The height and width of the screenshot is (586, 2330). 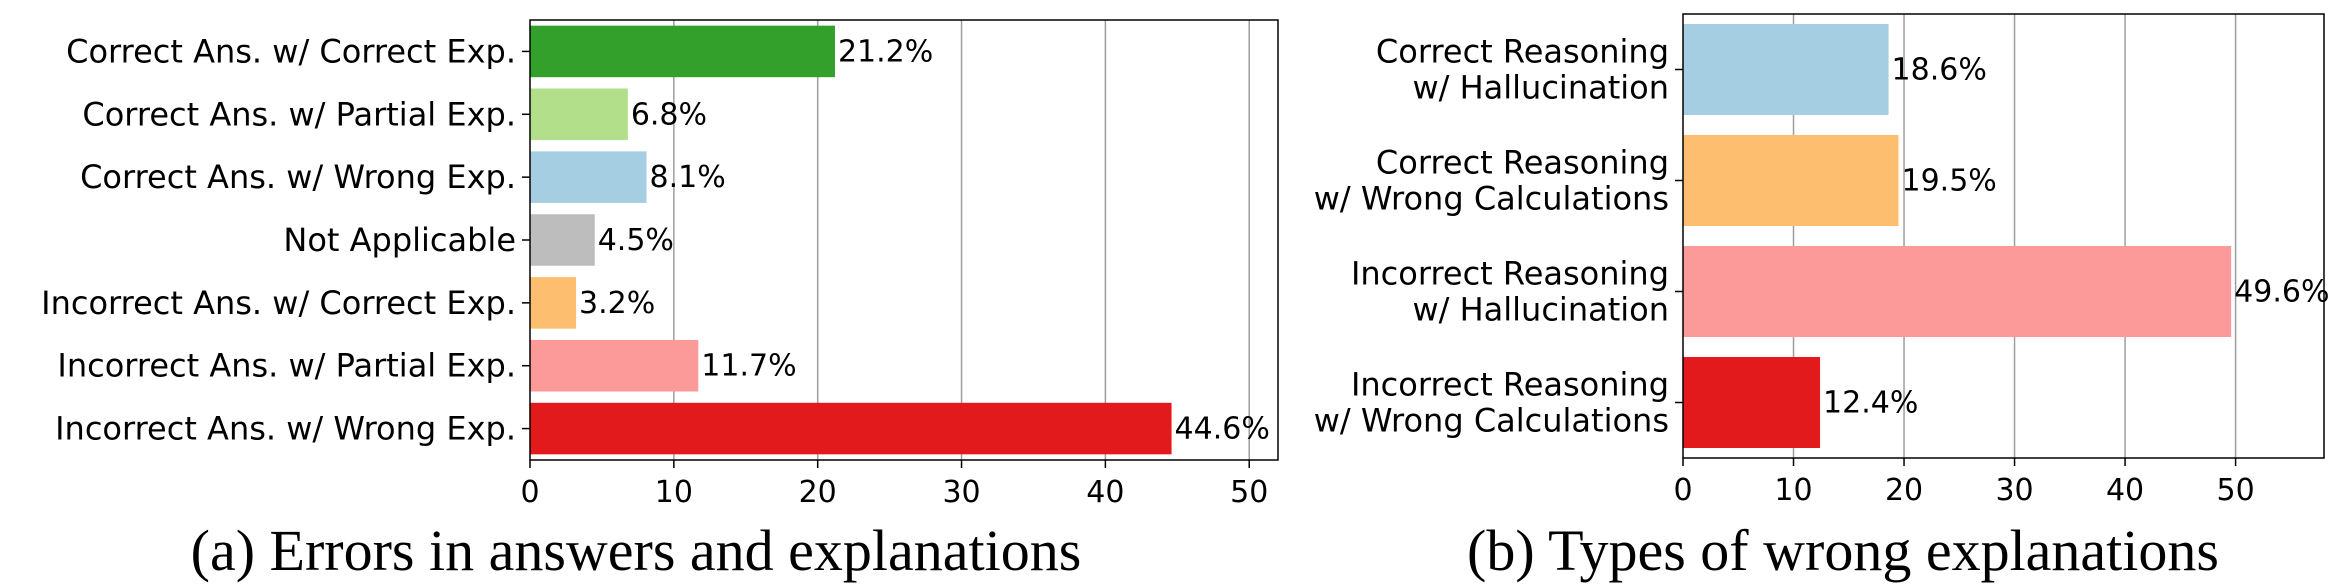 What do you see at coordinates (669, 114) in the screenshot?
I see `data-label: 6.8%` at bounding box center [669, 114].